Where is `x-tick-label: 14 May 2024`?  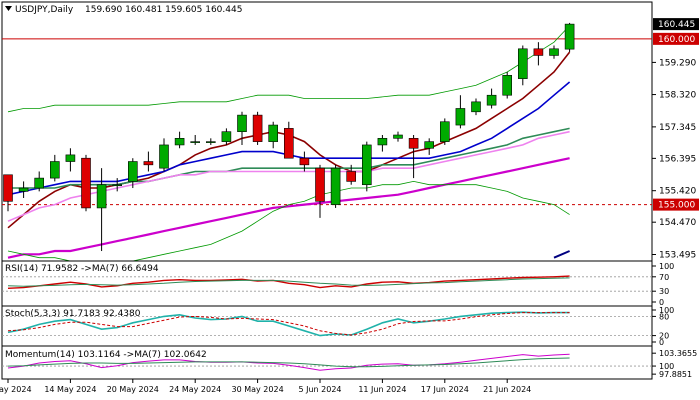
x-tick-label: 14 May 2024 is located at coordinates (70, 389).